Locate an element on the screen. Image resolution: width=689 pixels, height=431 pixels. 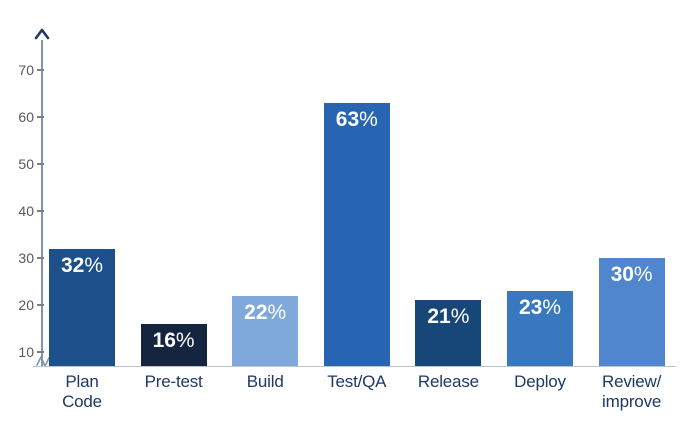
y-tick-label: 60 is located at coordinates (26, 116).